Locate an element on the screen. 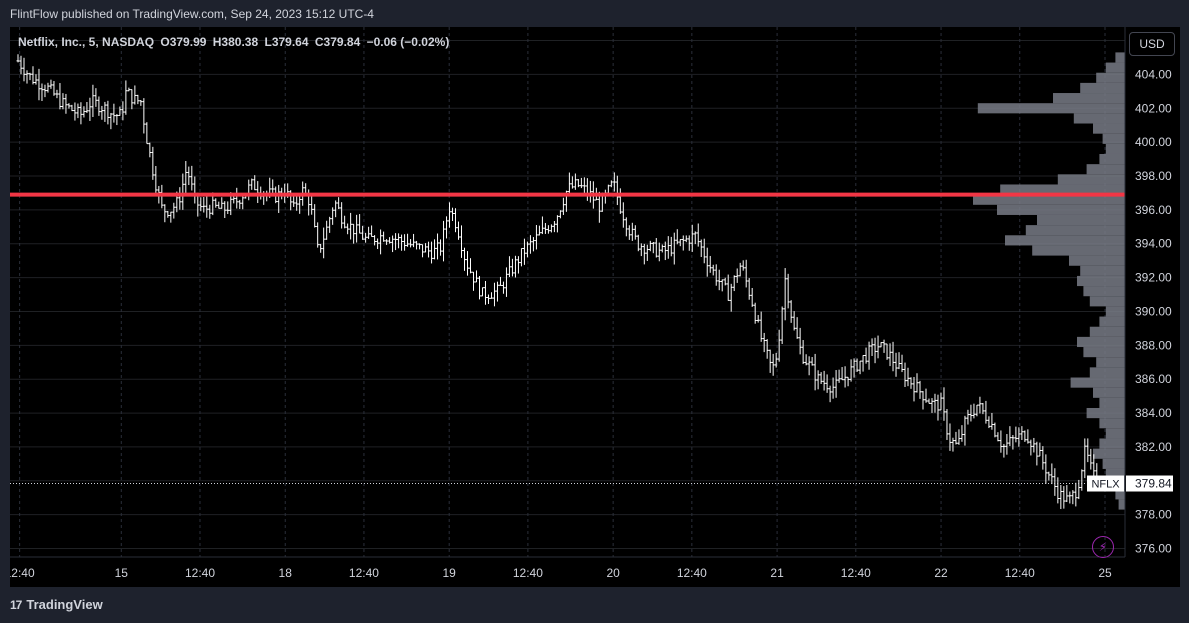 The image size is (1189, 623). y-tick-label: 386.00 is located at coordinates (1153, 379).